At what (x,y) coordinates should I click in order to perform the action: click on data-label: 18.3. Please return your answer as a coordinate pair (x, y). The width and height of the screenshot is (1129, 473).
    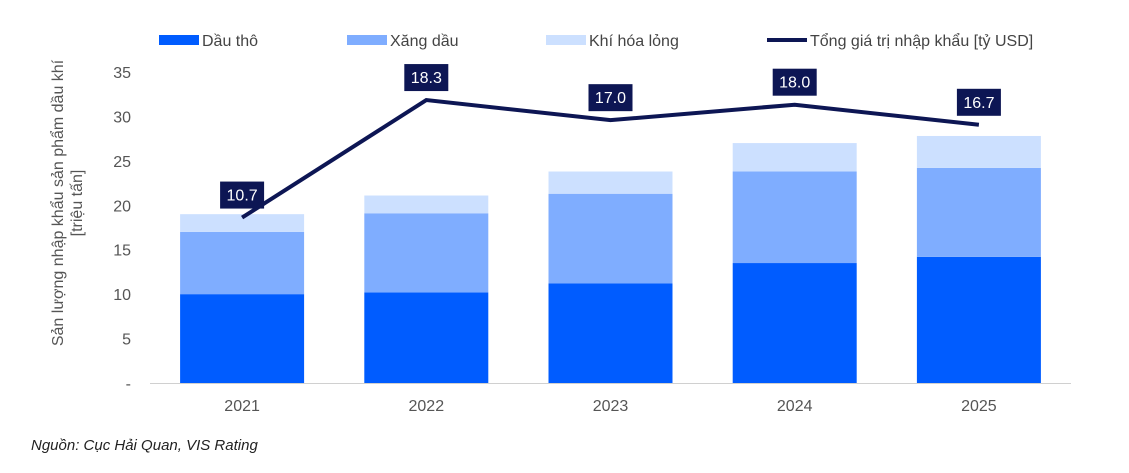
    Looking at the image, I should click on (426, 78).